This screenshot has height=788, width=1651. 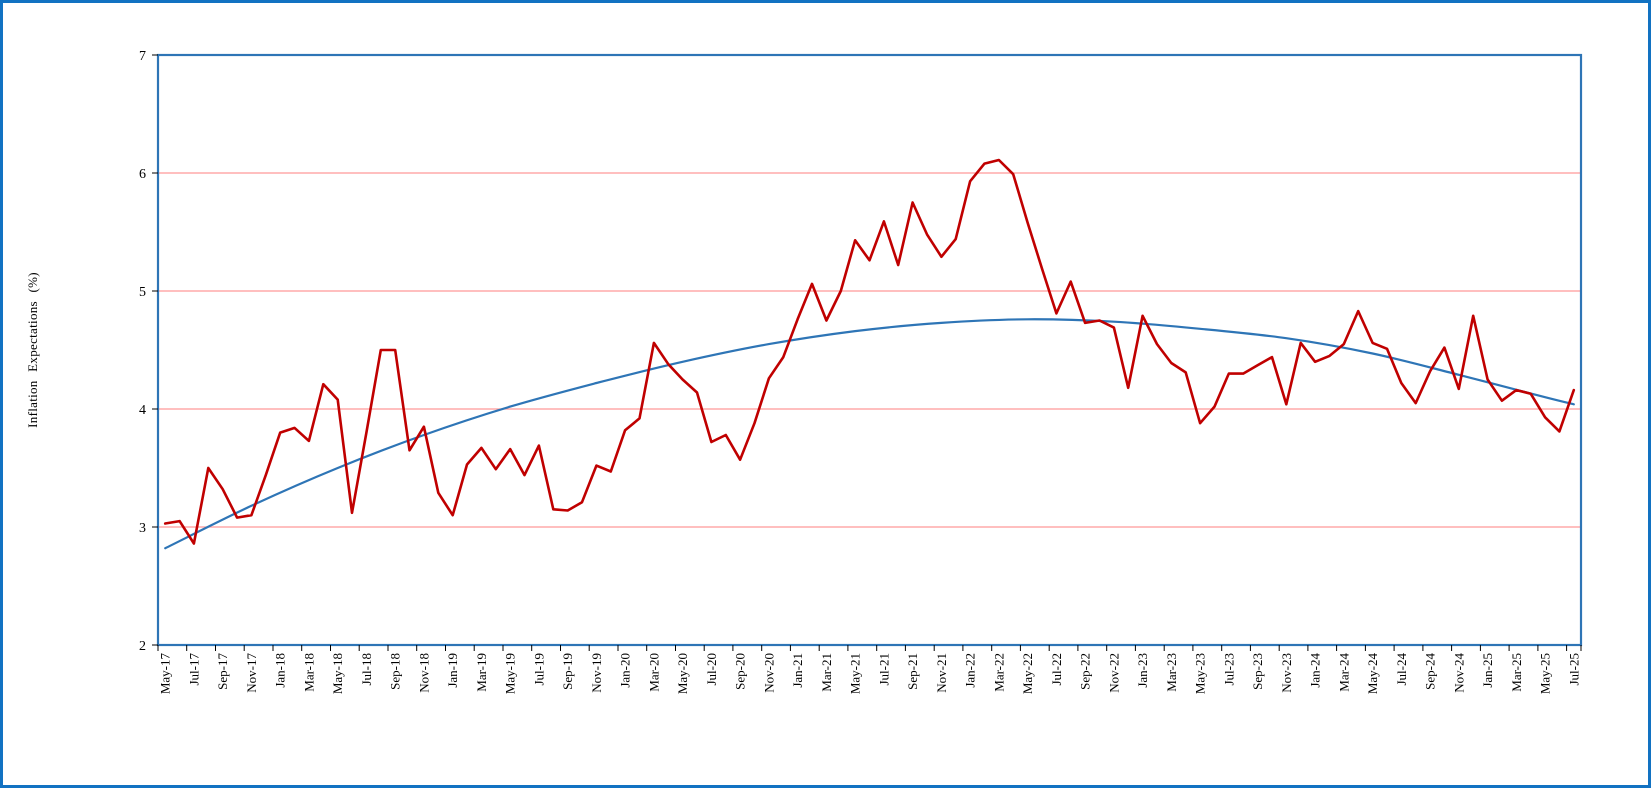 What do you see at coordinates (395, 671) in the screenshot?
I see `x-tick-label: Sep-18` at bounding box center [395, 671].